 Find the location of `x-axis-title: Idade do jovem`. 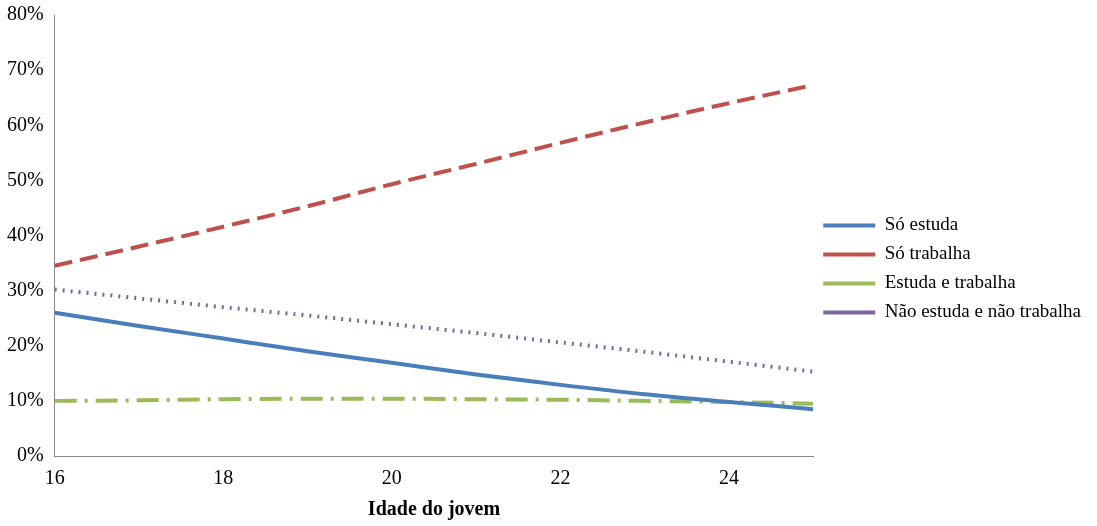

x-axis-title: Idade do jovem is located at coordinates (434, 509).